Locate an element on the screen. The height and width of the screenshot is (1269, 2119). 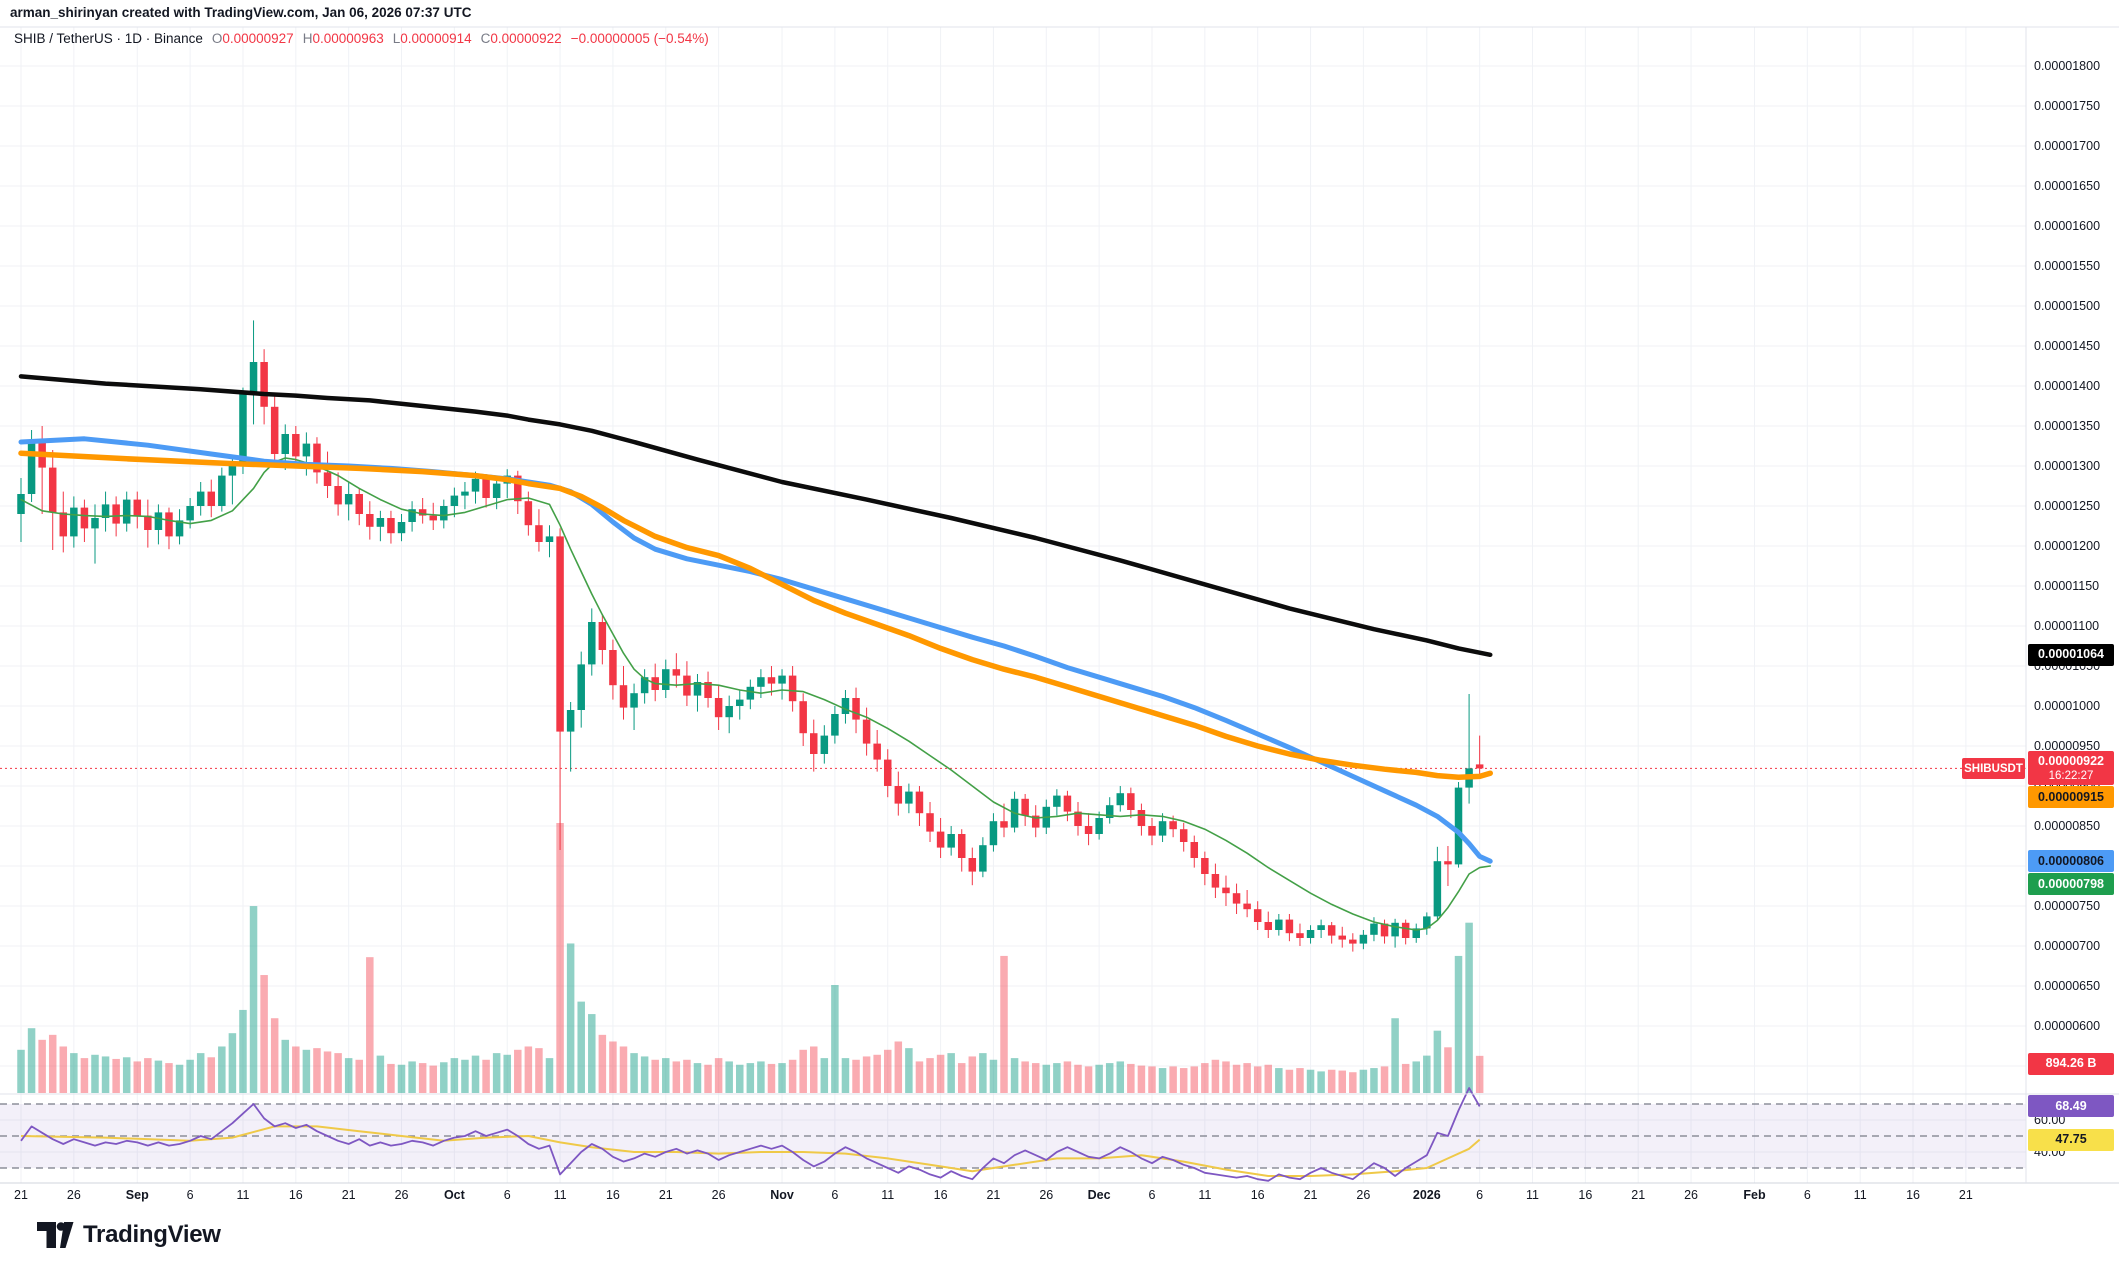
symbol-price-line-label: SHIBUSDT is located at coordinates (1993, 768).